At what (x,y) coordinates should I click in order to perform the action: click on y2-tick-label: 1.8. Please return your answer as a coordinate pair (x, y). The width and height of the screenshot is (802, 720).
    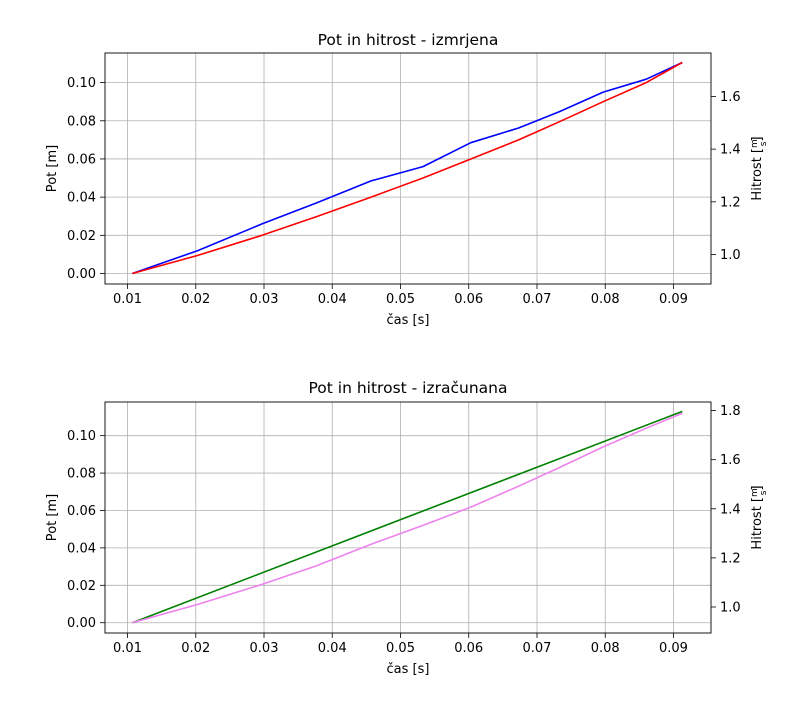
    Looking at the image, I should click on (730, 411).